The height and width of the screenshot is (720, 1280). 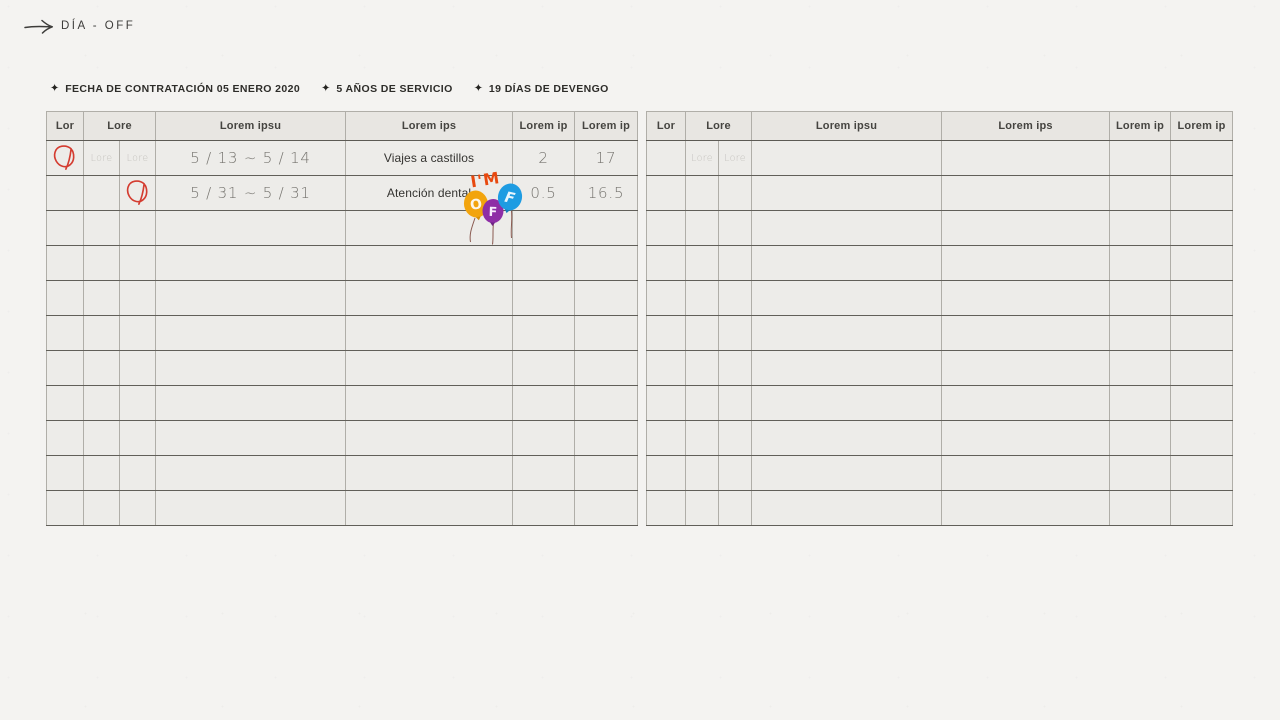 I want to click on column-header: Lorem ips, so click(x=429, y=126).